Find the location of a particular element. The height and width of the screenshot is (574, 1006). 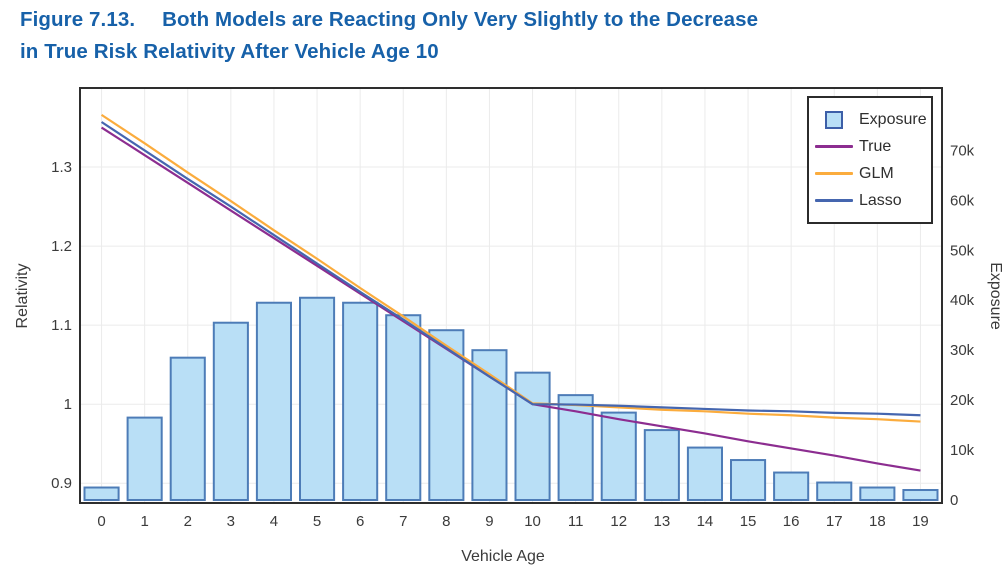

x-axis-tick-label: 11 is located at coordinates (576, 521).